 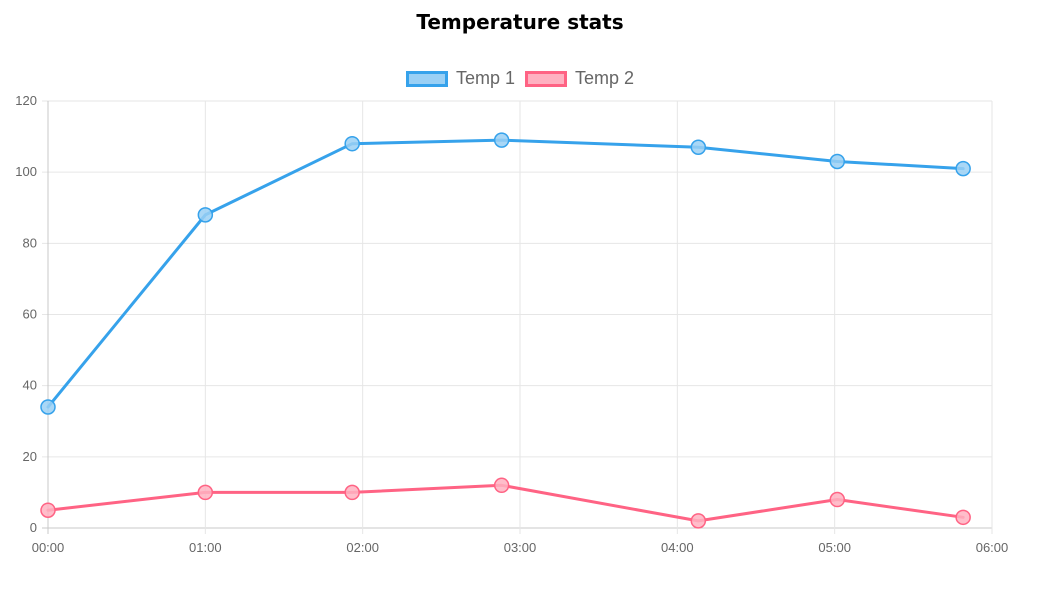 What do you see at coordinates (30, 456) in the screenshot?
I see `y-tick-label: 20` at bounding box center [30, 456].